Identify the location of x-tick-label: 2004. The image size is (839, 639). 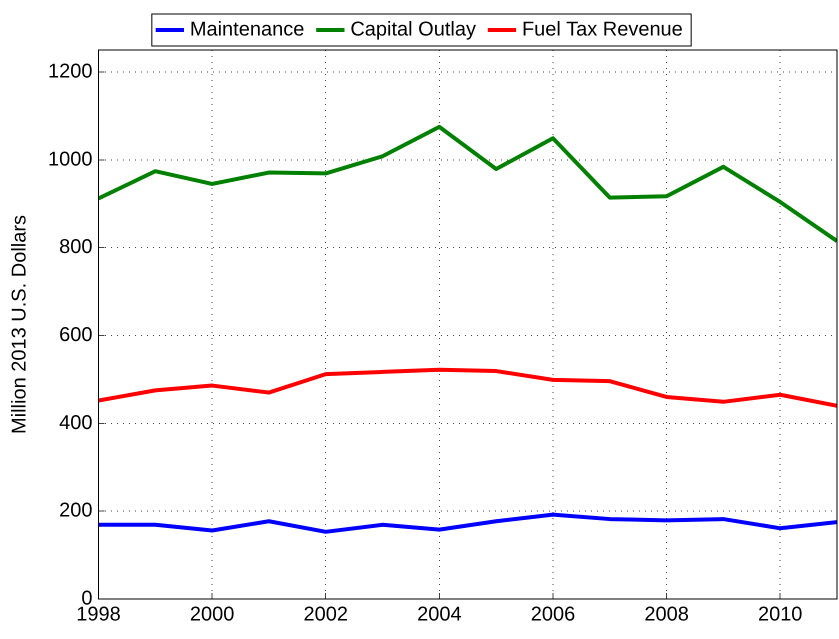
(439, 615).